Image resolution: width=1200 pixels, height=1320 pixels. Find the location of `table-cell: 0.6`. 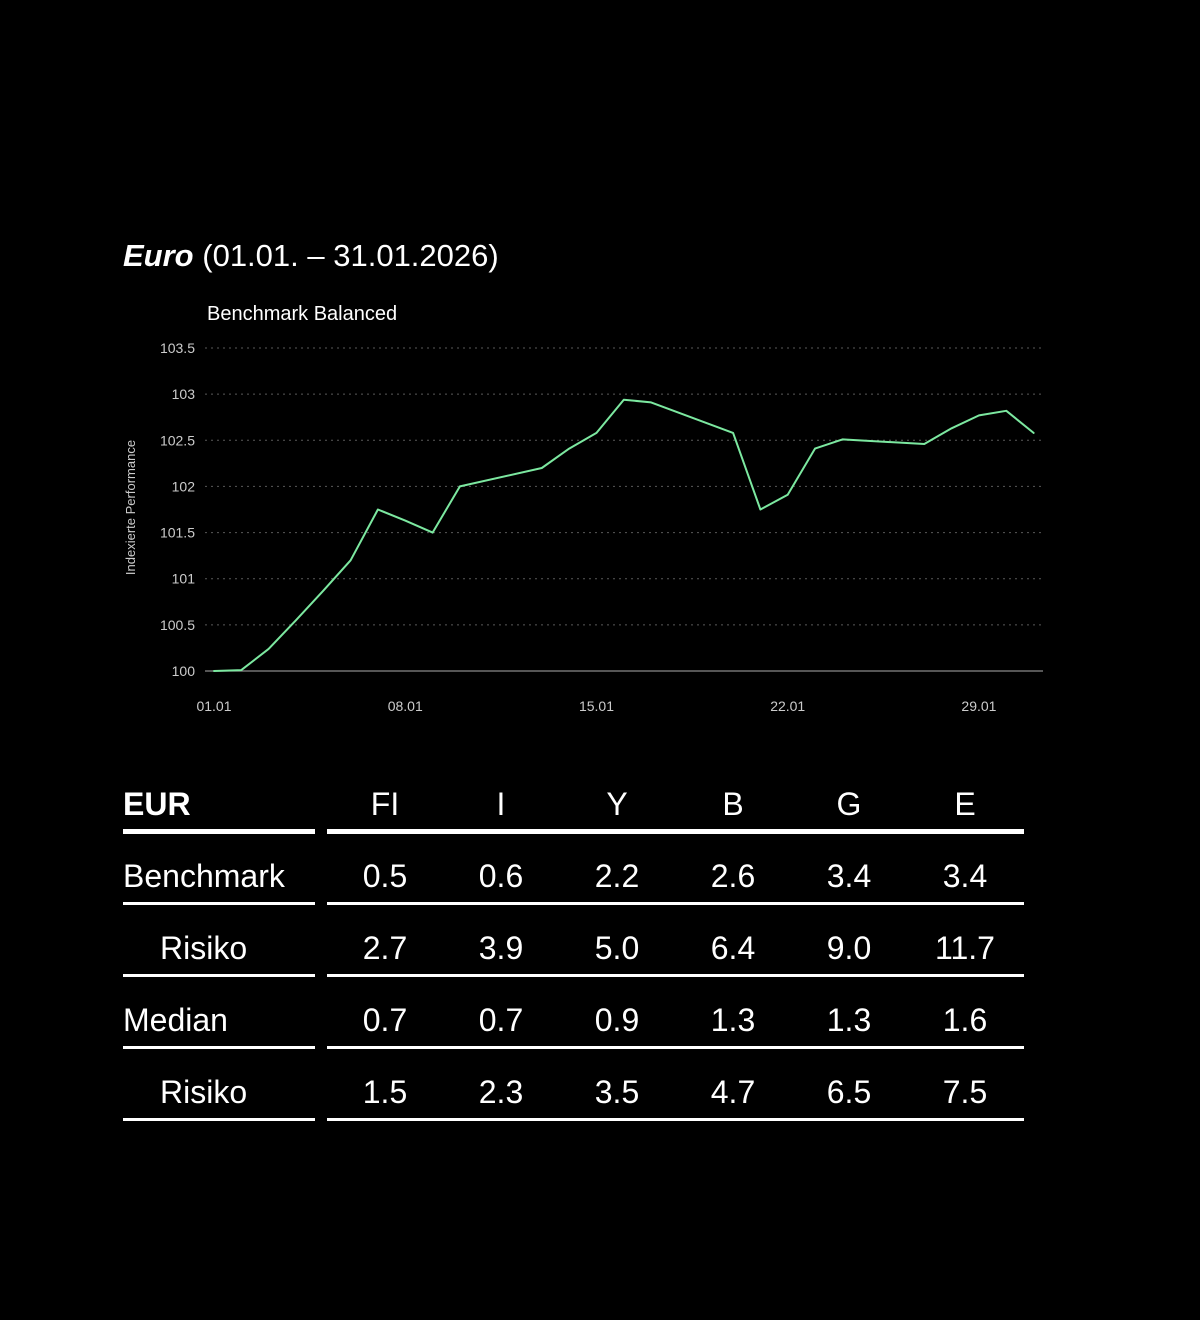

table-cell: 0.6 is located at coordinates (501, 876).